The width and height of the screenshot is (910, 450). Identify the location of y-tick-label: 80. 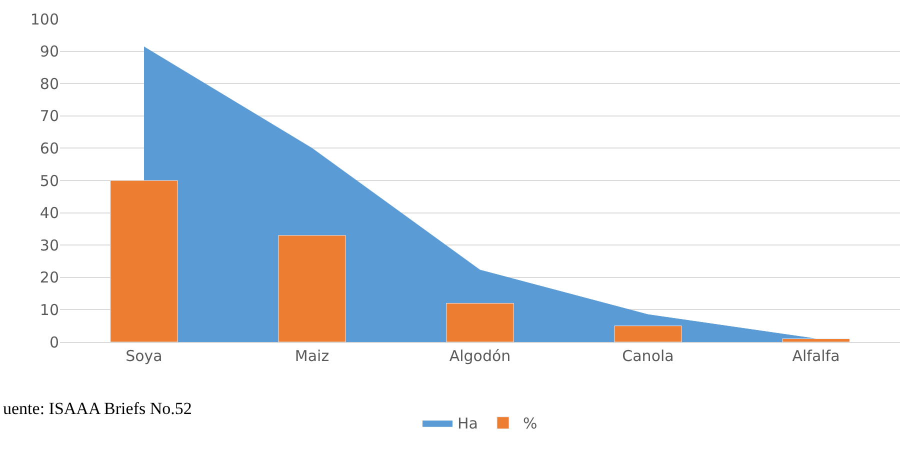
(49, 83).